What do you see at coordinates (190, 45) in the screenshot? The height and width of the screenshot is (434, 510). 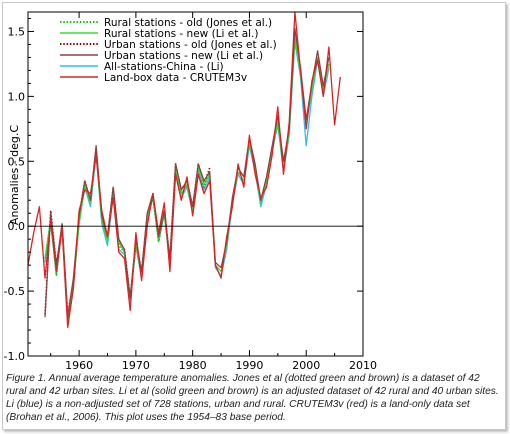 I see `legend-label: Urban stations - old (Jones et al.)` at bounding box center [190, 45].